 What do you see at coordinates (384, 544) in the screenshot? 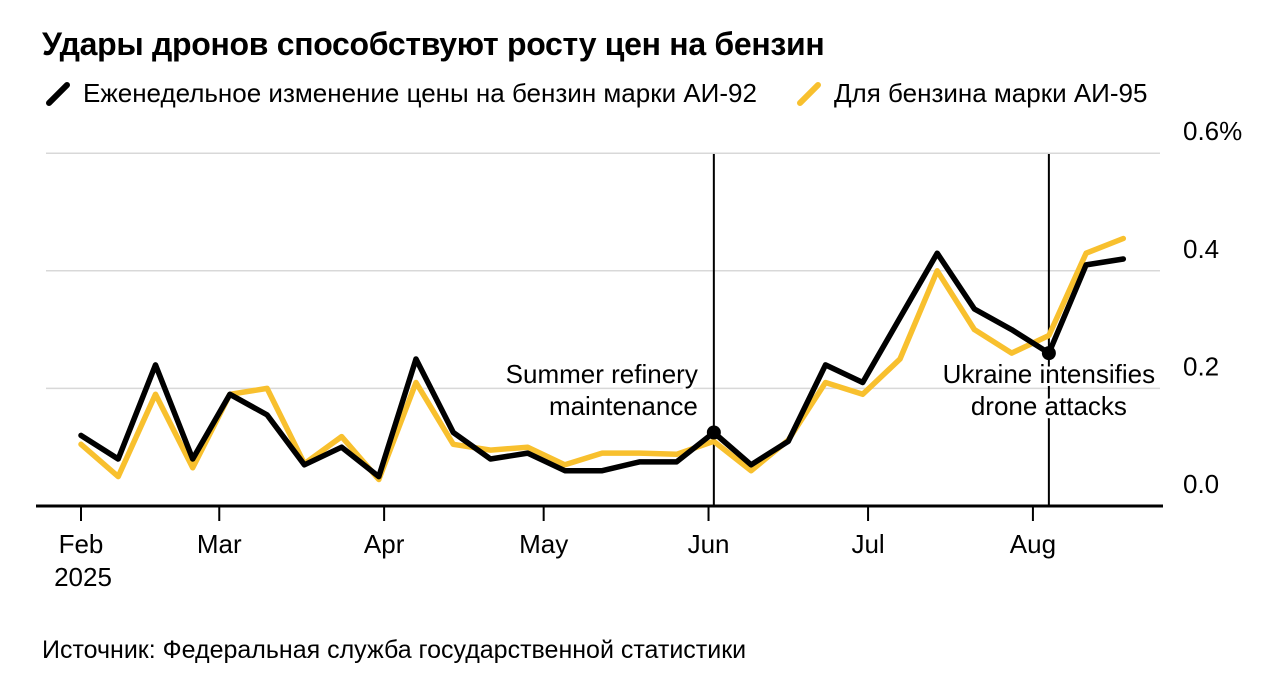
I see `x-tick-label: Apr` at bounding box center [384, 544].